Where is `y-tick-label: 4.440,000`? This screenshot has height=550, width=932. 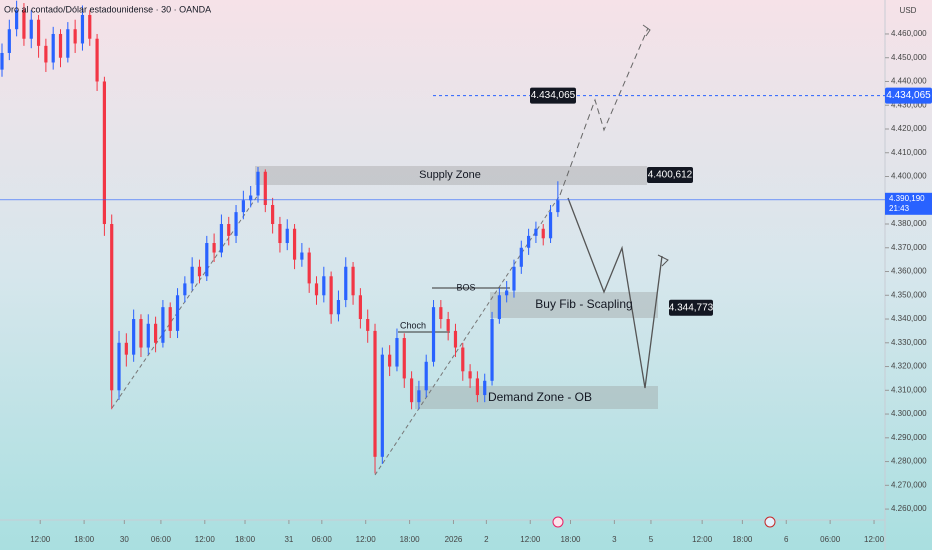
y-tick-label: 4.440,000 is located at coordinates (909, 81).